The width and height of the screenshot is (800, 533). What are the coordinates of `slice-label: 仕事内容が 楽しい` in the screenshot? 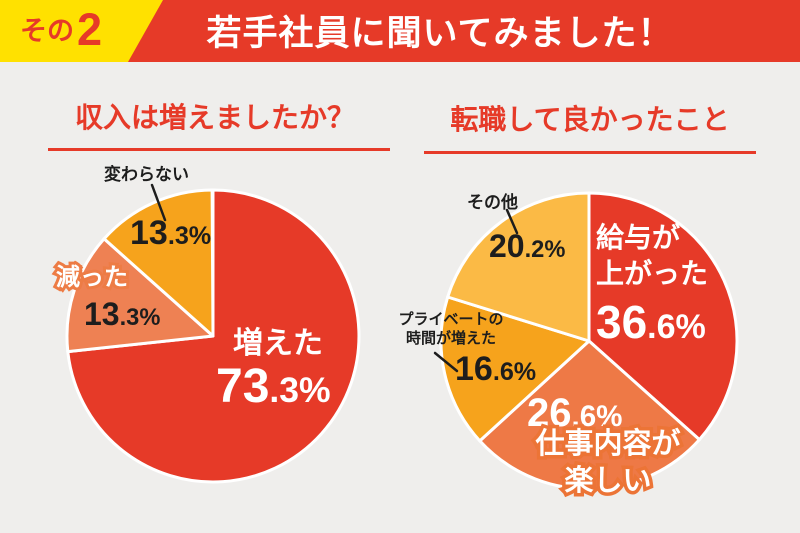 It's located at (608, 462).